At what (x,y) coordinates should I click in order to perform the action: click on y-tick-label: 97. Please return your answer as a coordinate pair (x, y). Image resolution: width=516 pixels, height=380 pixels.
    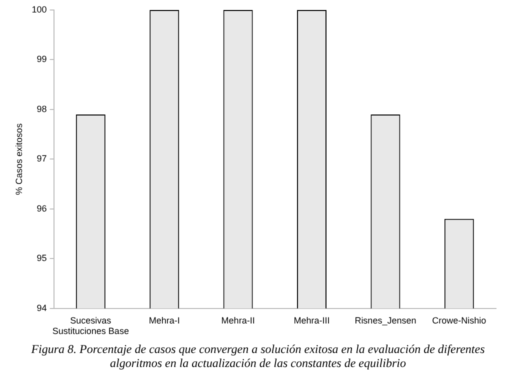
    Looking at the image, I should click on (41, 159).